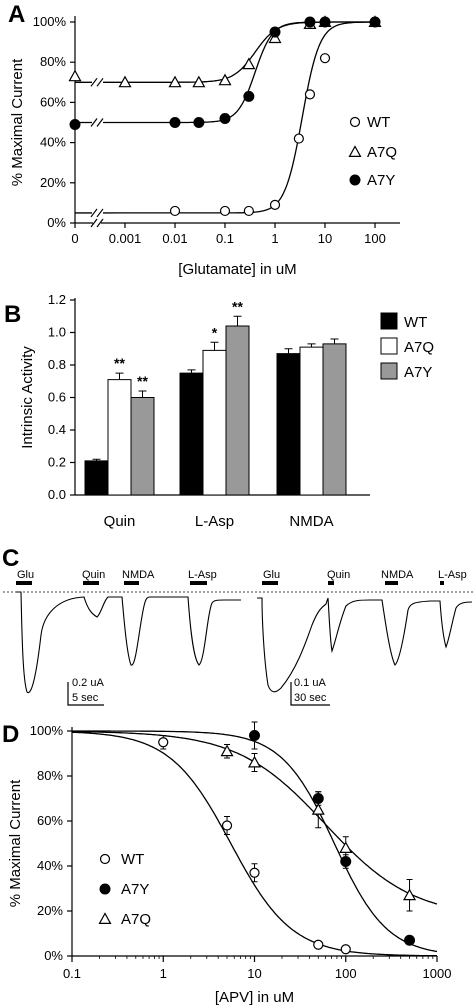 This screenshot has height=1008, width=474. Describe the element at coordinates (415, 322) in the screenshot. I see `panel-b-legend-label: WT` at that location.